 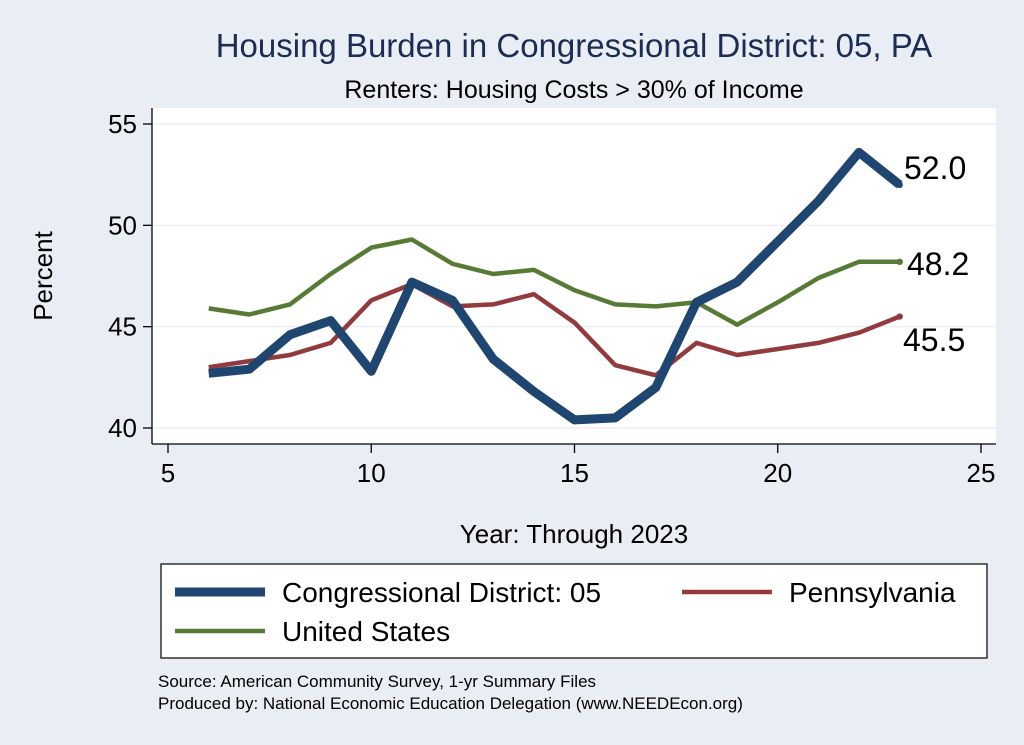 I want to click on legend-box, so click(x=574, y=611).